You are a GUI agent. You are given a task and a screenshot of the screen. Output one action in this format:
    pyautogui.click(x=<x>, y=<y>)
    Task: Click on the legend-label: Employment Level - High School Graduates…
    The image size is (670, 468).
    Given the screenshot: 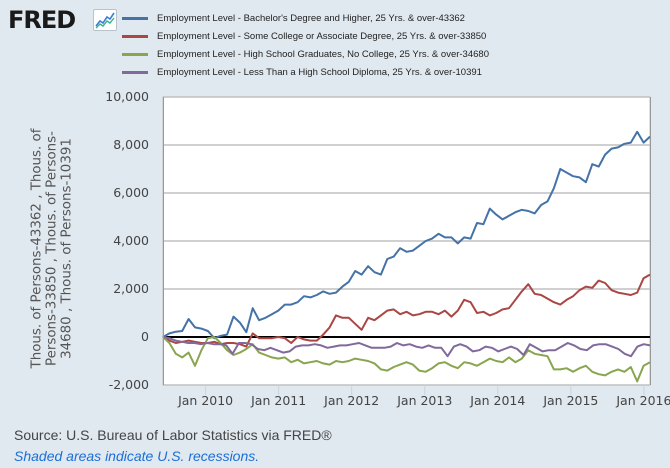 What is the action you would take?
    pyautogui.click(x=323, y=54)
    